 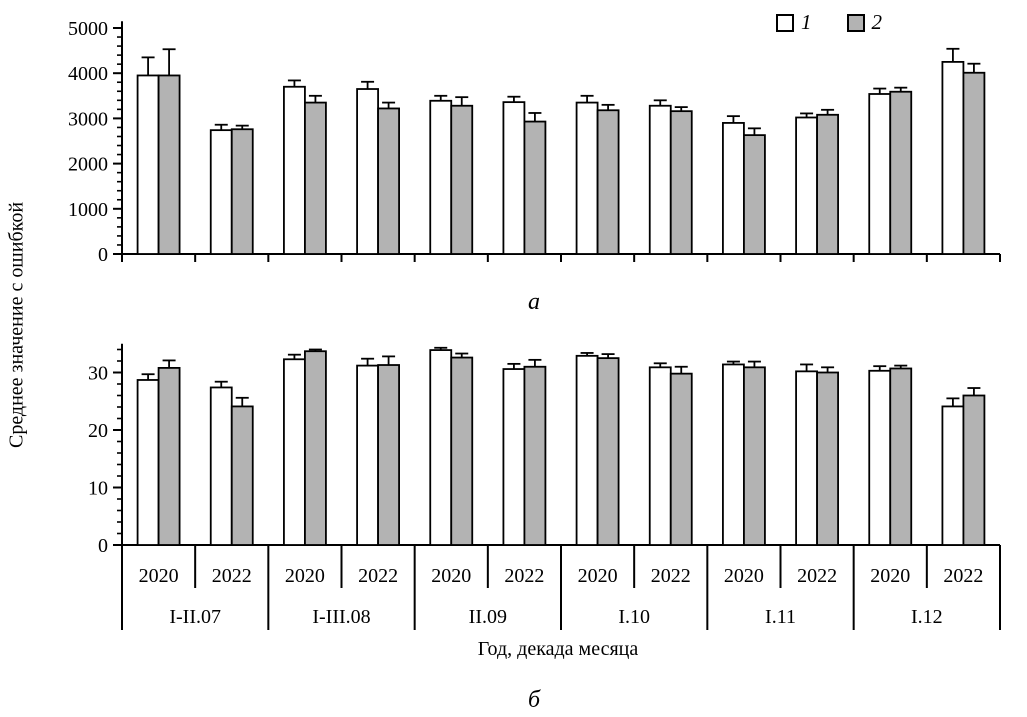 What do you see at coordinates (558, 649) in the screenshot?
I see `x-axis-title: Год, декада месяца` at bounding box center [558, 649].